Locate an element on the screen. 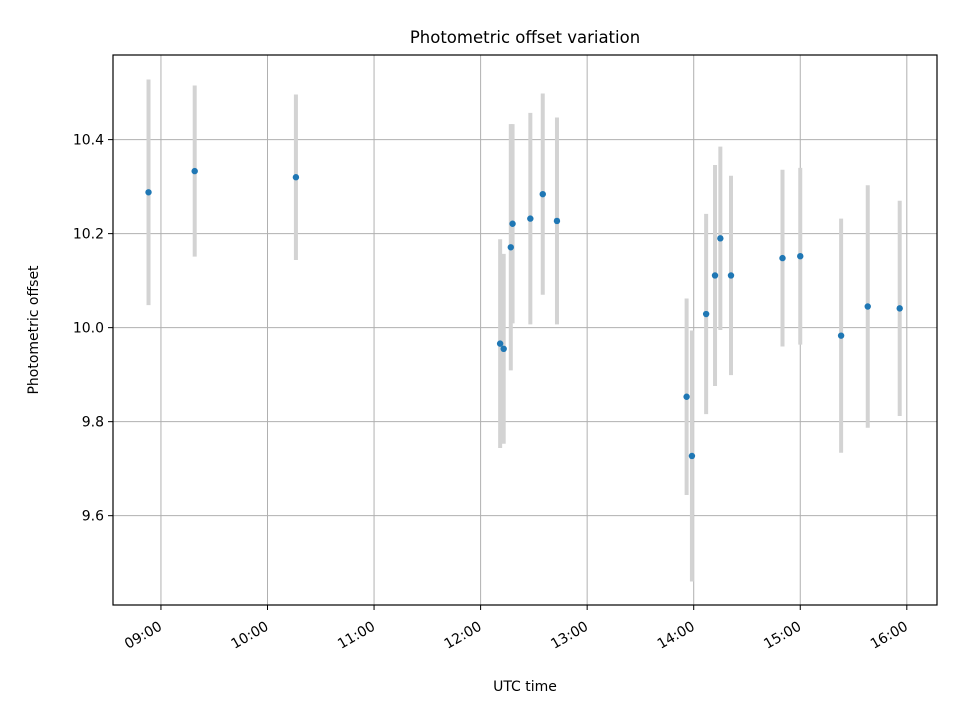  y-tick-label: 10.2 is located at coordinates (88, 235).